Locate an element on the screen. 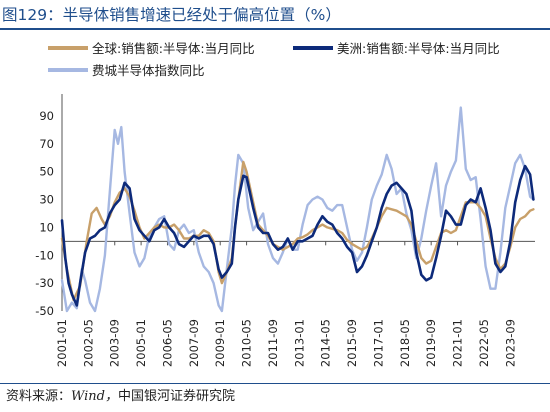 This screenshot has width=550, height=412. x-tick-label: 2006-05 is located at coordinates (167, 343).